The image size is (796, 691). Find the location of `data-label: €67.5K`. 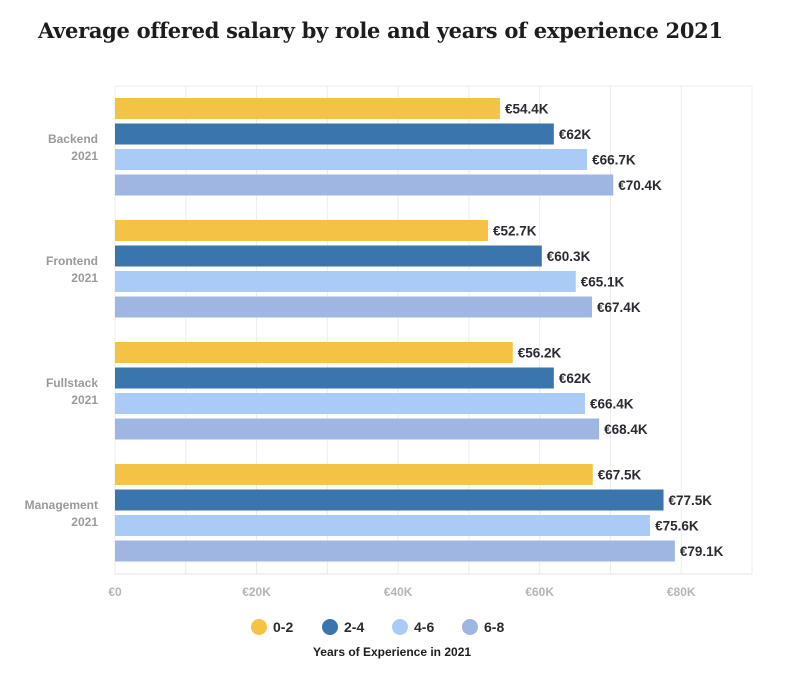

data-label: €67.5K is located at coordinates (620, 475).